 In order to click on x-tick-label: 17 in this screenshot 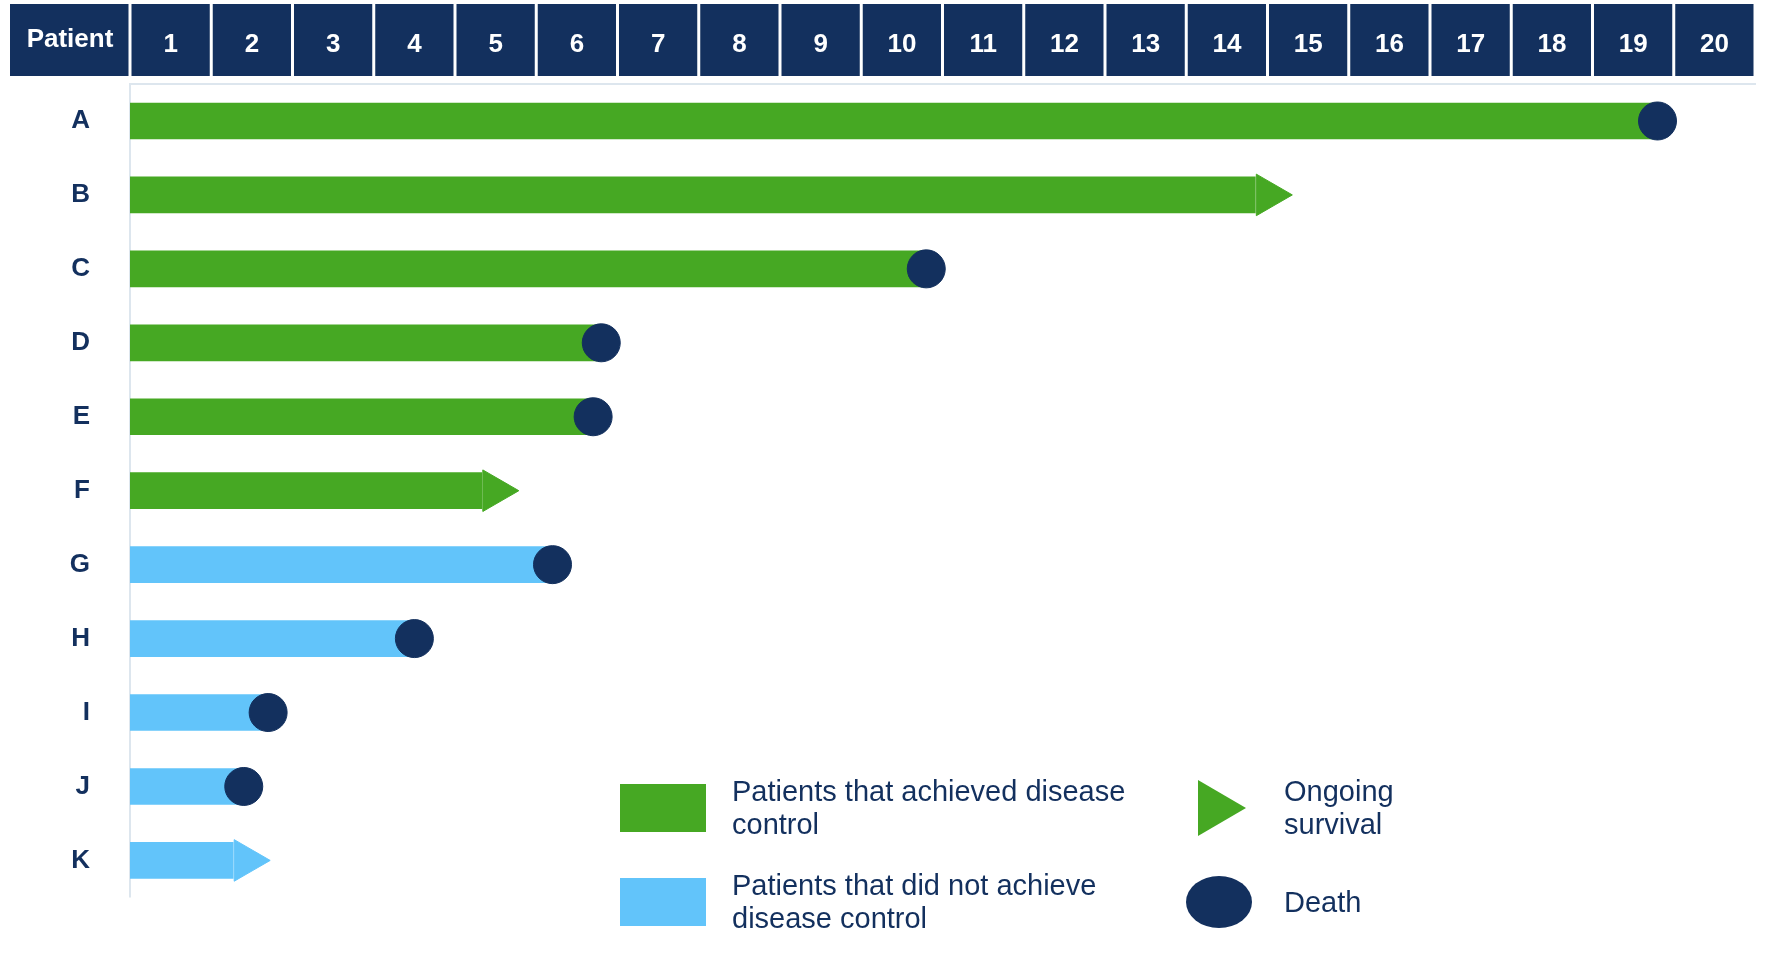, I will do `click(1471, 42)`.